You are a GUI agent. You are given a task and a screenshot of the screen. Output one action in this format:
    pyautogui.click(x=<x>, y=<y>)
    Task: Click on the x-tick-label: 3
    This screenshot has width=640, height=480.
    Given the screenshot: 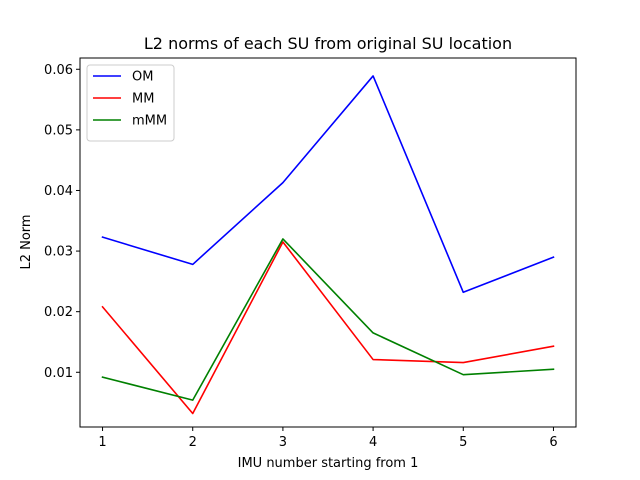 What is the action you would take?
    pyautogui.click(x=283, y=442)
    